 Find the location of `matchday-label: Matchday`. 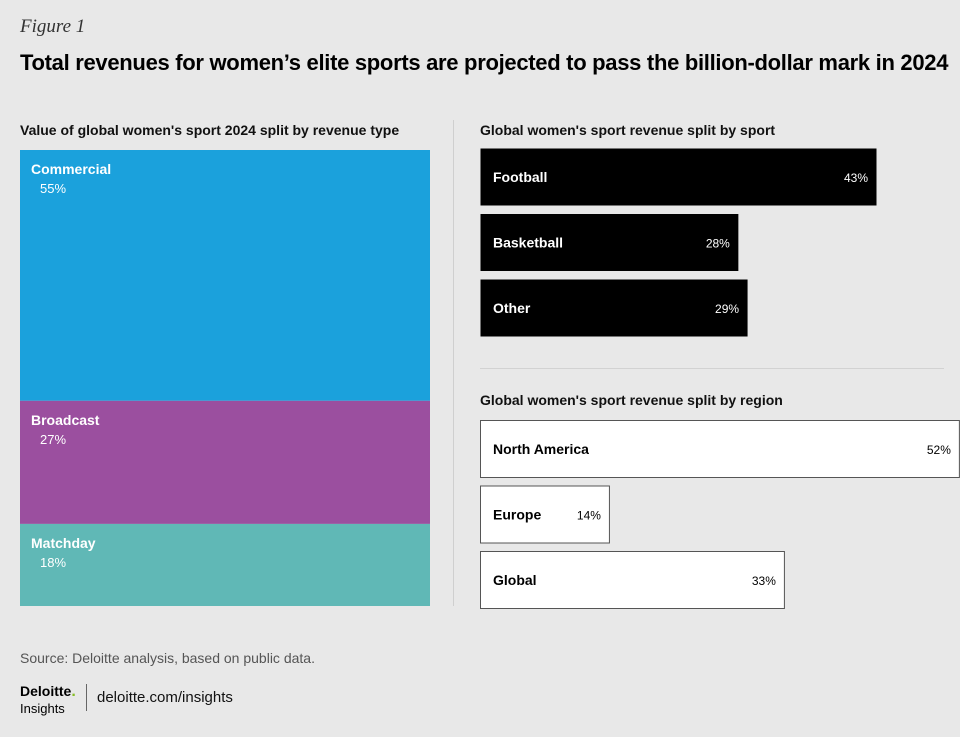

matchday-label: Matchday is located at coordinates (63, 543).